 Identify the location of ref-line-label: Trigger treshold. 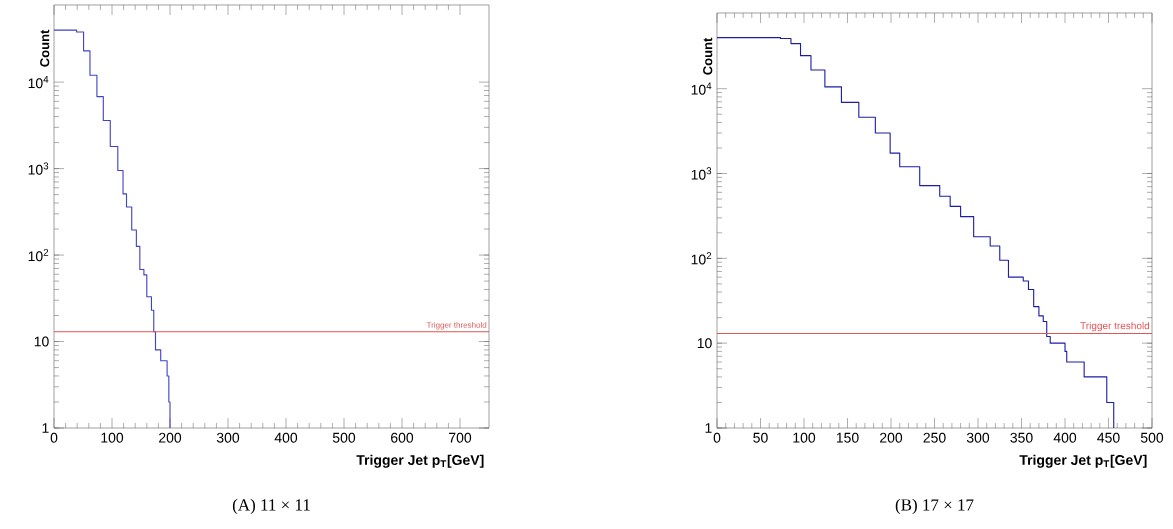
(1115, 326).